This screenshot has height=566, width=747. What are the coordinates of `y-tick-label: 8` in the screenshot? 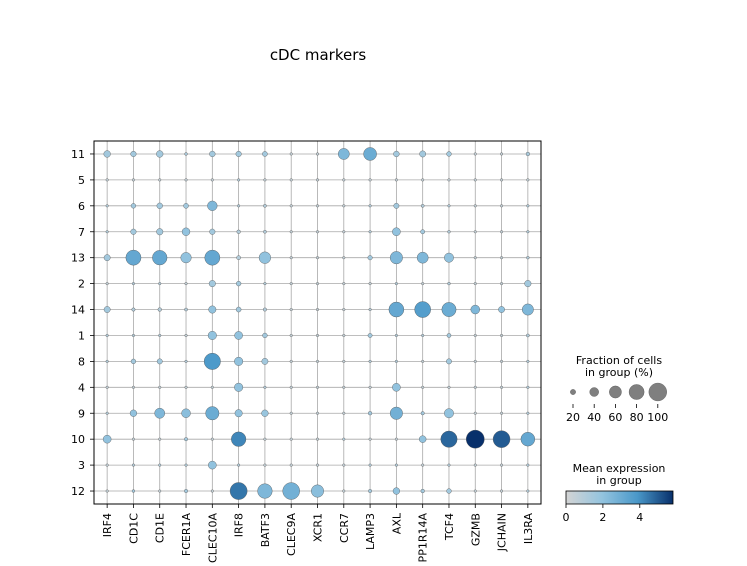 It's located at (81, 361).